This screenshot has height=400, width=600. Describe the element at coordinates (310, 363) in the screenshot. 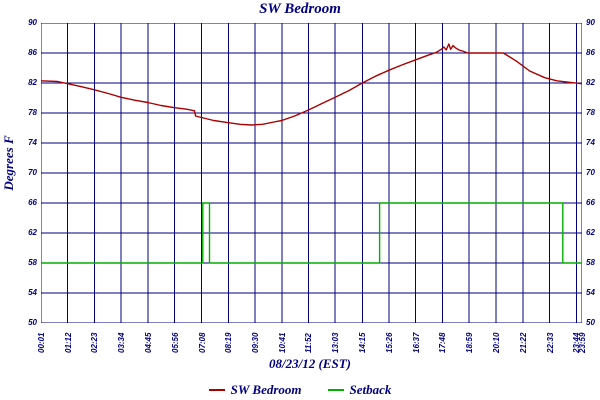

I see `x-axis-label: 08/23/12 (EST)` at that location.